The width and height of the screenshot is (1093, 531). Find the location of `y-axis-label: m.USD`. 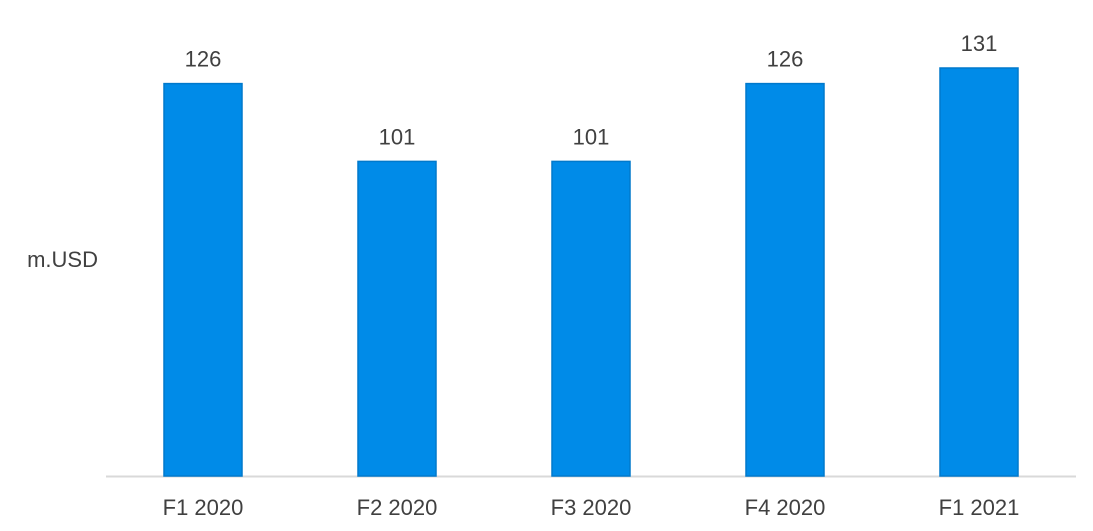

y-axis-label: m.USD is located at coordinates (62, 259).